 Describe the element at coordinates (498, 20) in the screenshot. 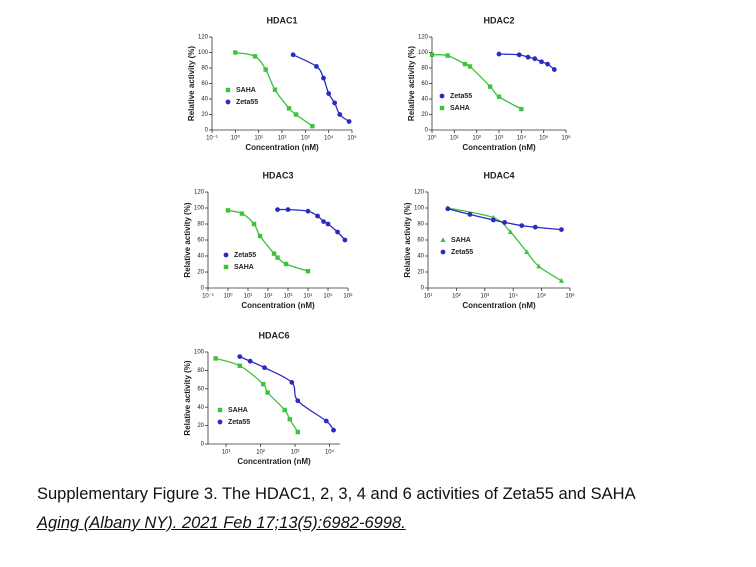

I see `chart-title: HDAC2` at that location.